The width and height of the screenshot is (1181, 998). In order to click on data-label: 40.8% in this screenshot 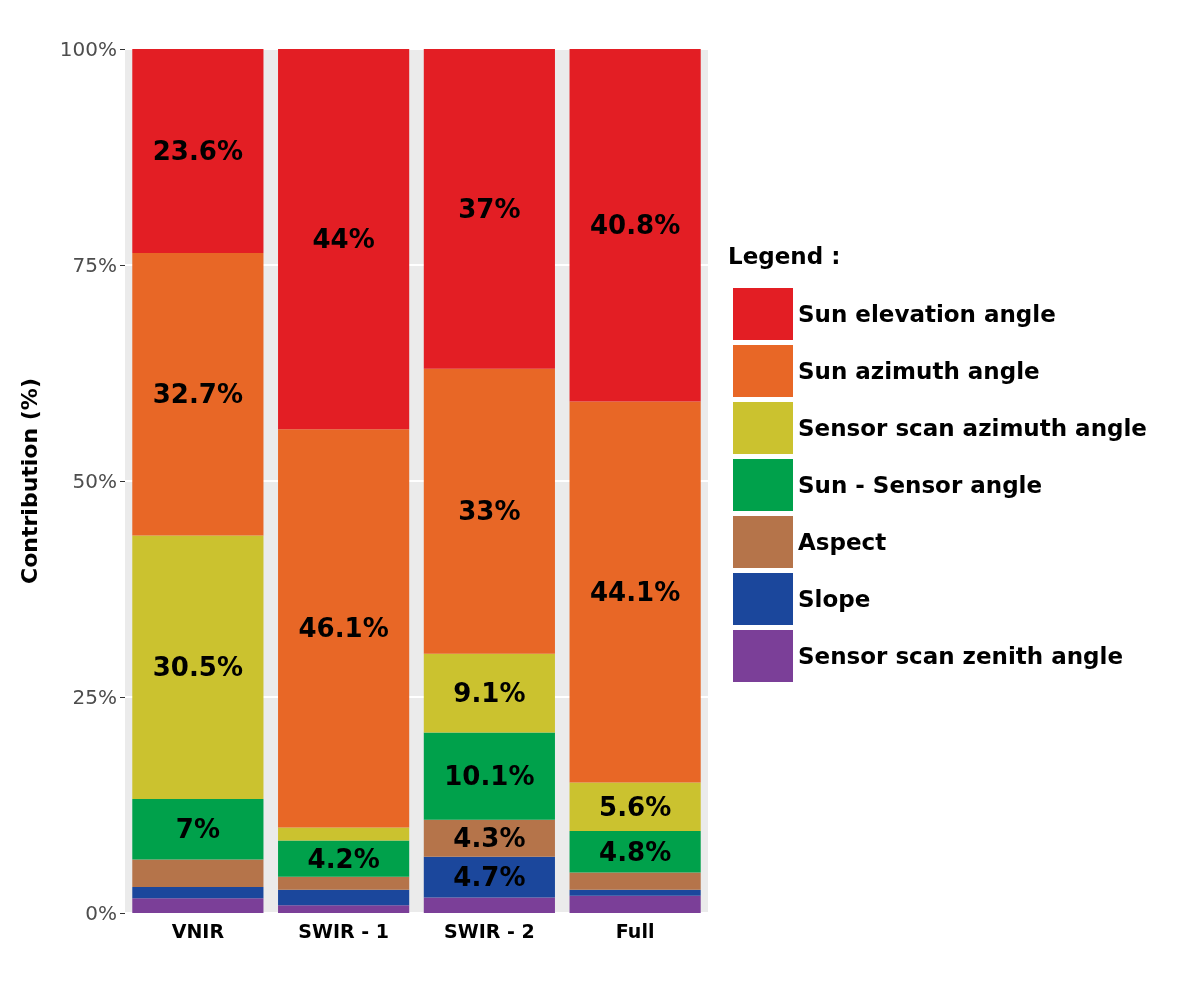, I will do `click(635, 225)`.